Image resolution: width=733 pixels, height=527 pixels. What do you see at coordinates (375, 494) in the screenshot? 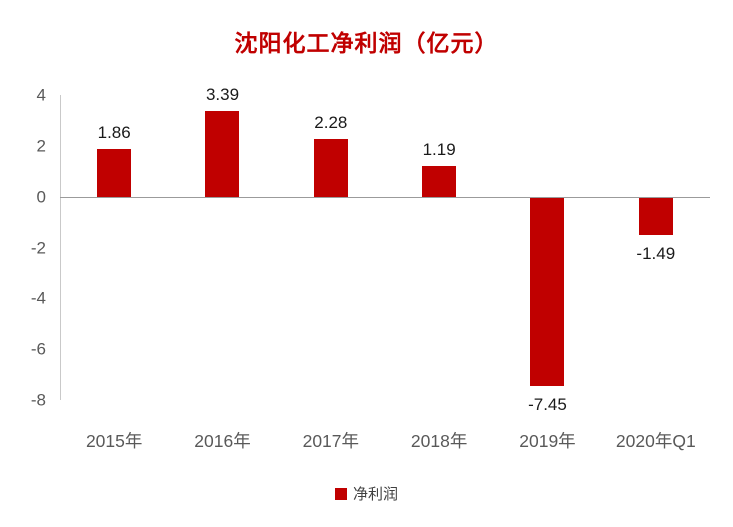
I see `legend-label: 净利润` at bounding box center [375, 494].